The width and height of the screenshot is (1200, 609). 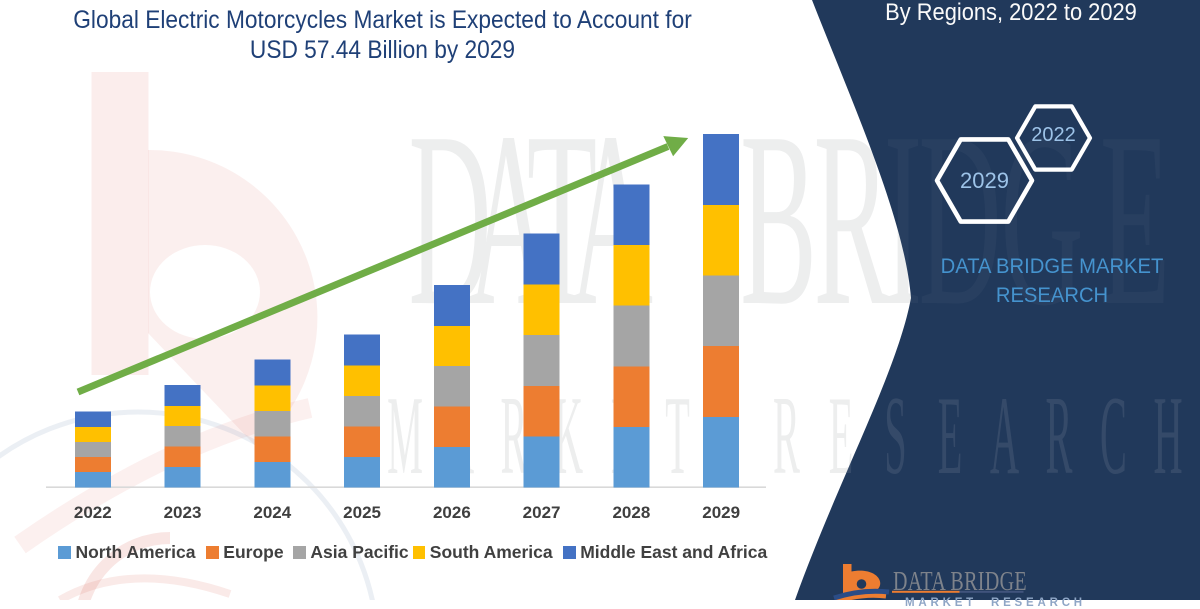 I want to click on svg-text: C, so click(x=1113, y=437).